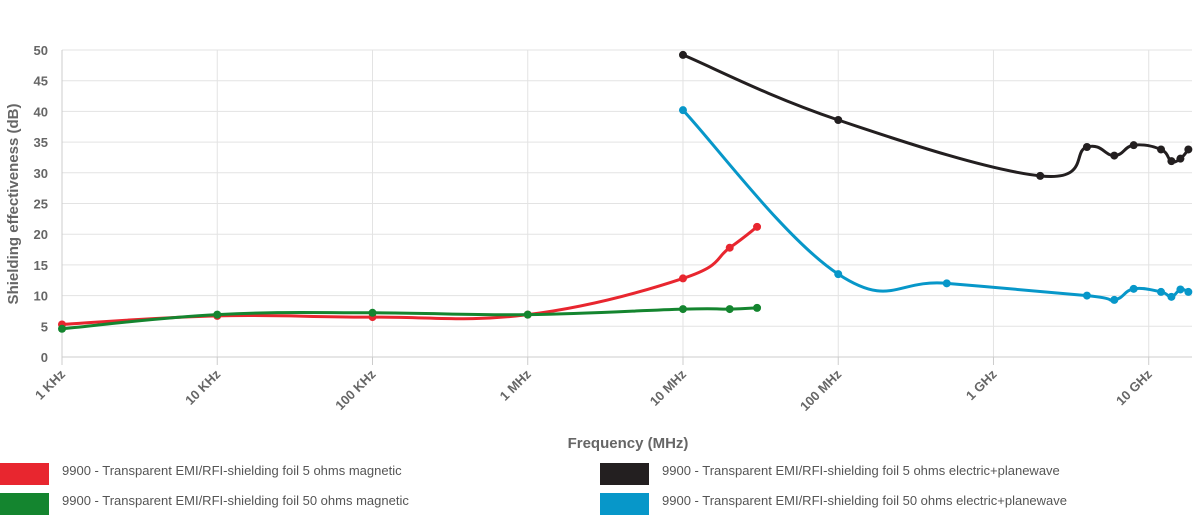 This screenshot has height=518, width=1200. What do you see at coordinates (821, 390) in the screenshot?
I see `x-tick-label: 100 MHz` at bounding box center [821, 390].